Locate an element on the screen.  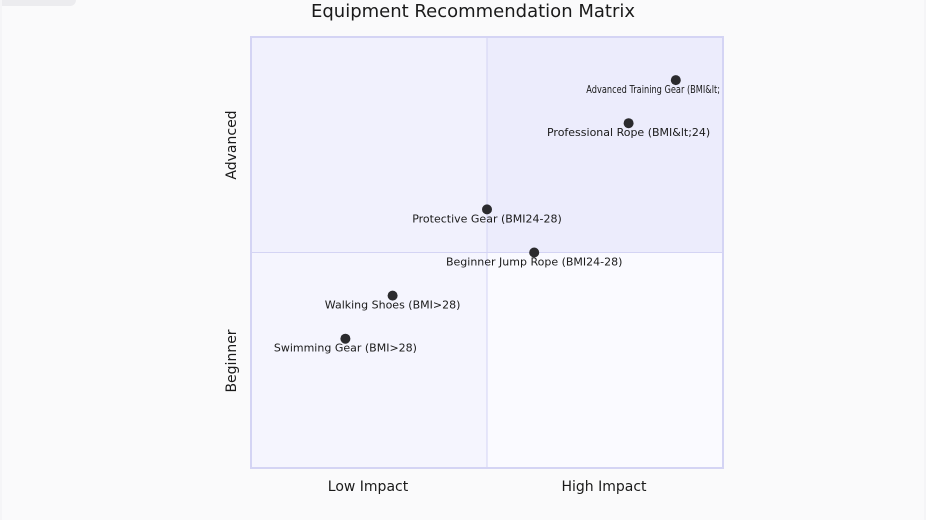
point-label-1: Advanced Training Gear (BMI&lt; is located at coordinates (653, 89).